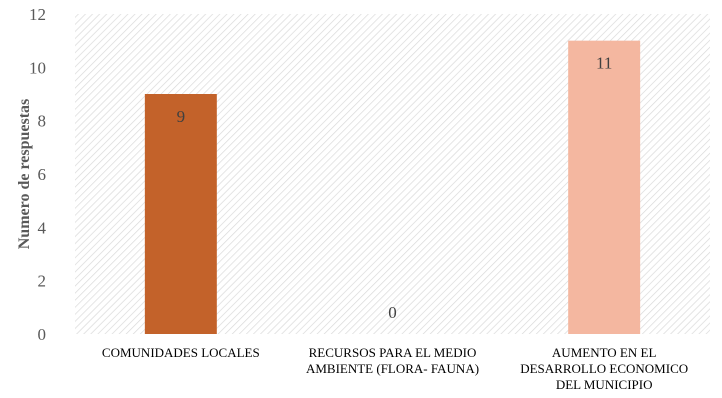 The height and width of the screenshot is (398, 722). Describe the element at coordinates (42, 334) in the screenshot. I see `y-tick-label: 0` at that location.